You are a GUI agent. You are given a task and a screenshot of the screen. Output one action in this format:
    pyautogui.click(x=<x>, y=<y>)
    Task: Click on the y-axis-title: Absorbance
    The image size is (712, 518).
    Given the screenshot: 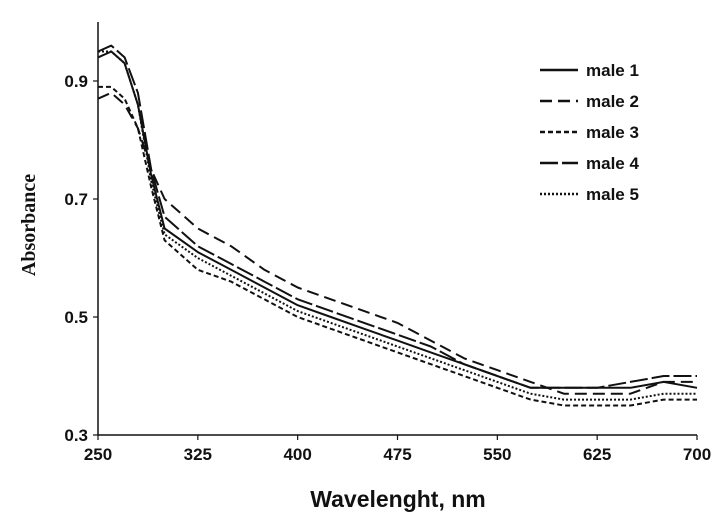 What is the action you would take?
    pyautogui.click(x=29, y=225)
    